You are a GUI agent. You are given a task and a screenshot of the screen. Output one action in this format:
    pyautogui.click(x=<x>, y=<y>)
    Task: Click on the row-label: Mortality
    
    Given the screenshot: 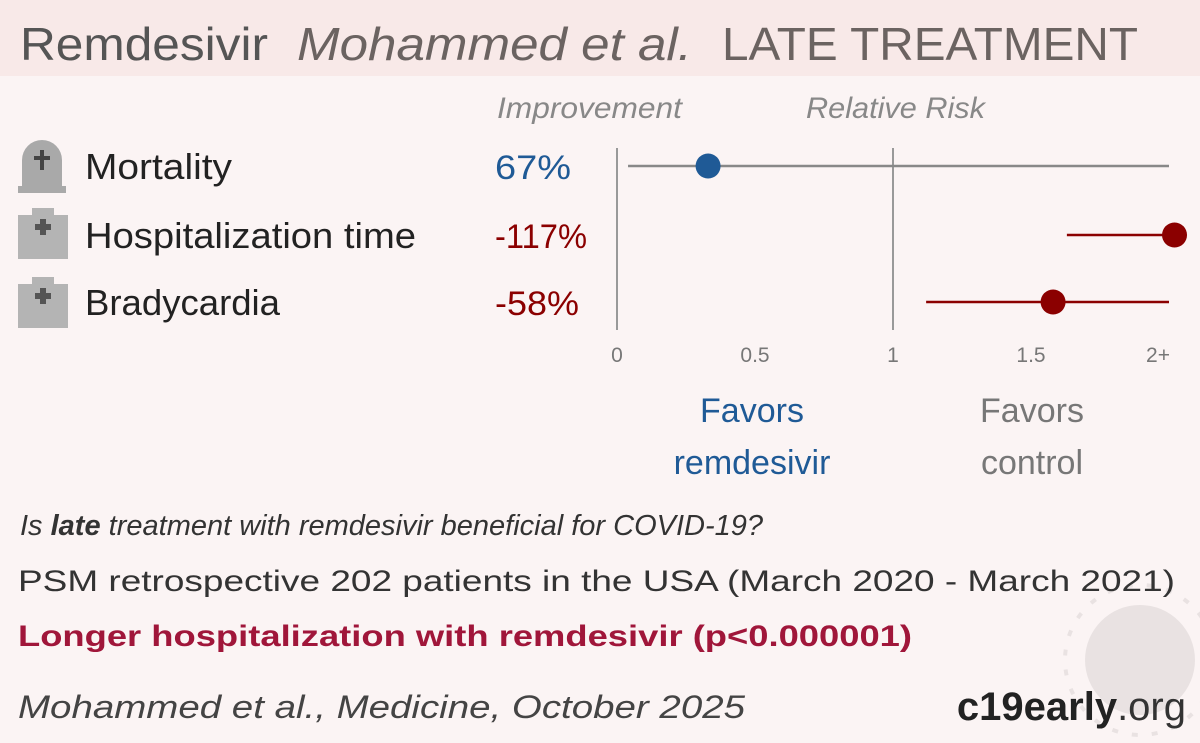 What is the action you would take?
    pyautogui.click(x=158, y=166)
    